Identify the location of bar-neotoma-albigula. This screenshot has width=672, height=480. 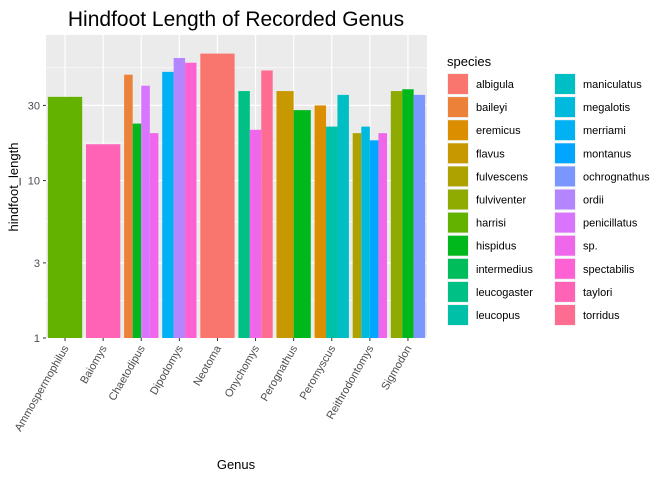
(217, 195).